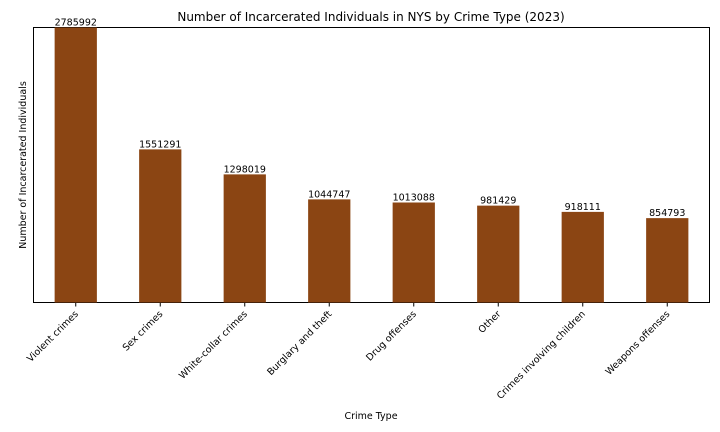 This screenshot has width=720, height=432. I want to click on x-tick-label-5: Other, so click(490, 322).